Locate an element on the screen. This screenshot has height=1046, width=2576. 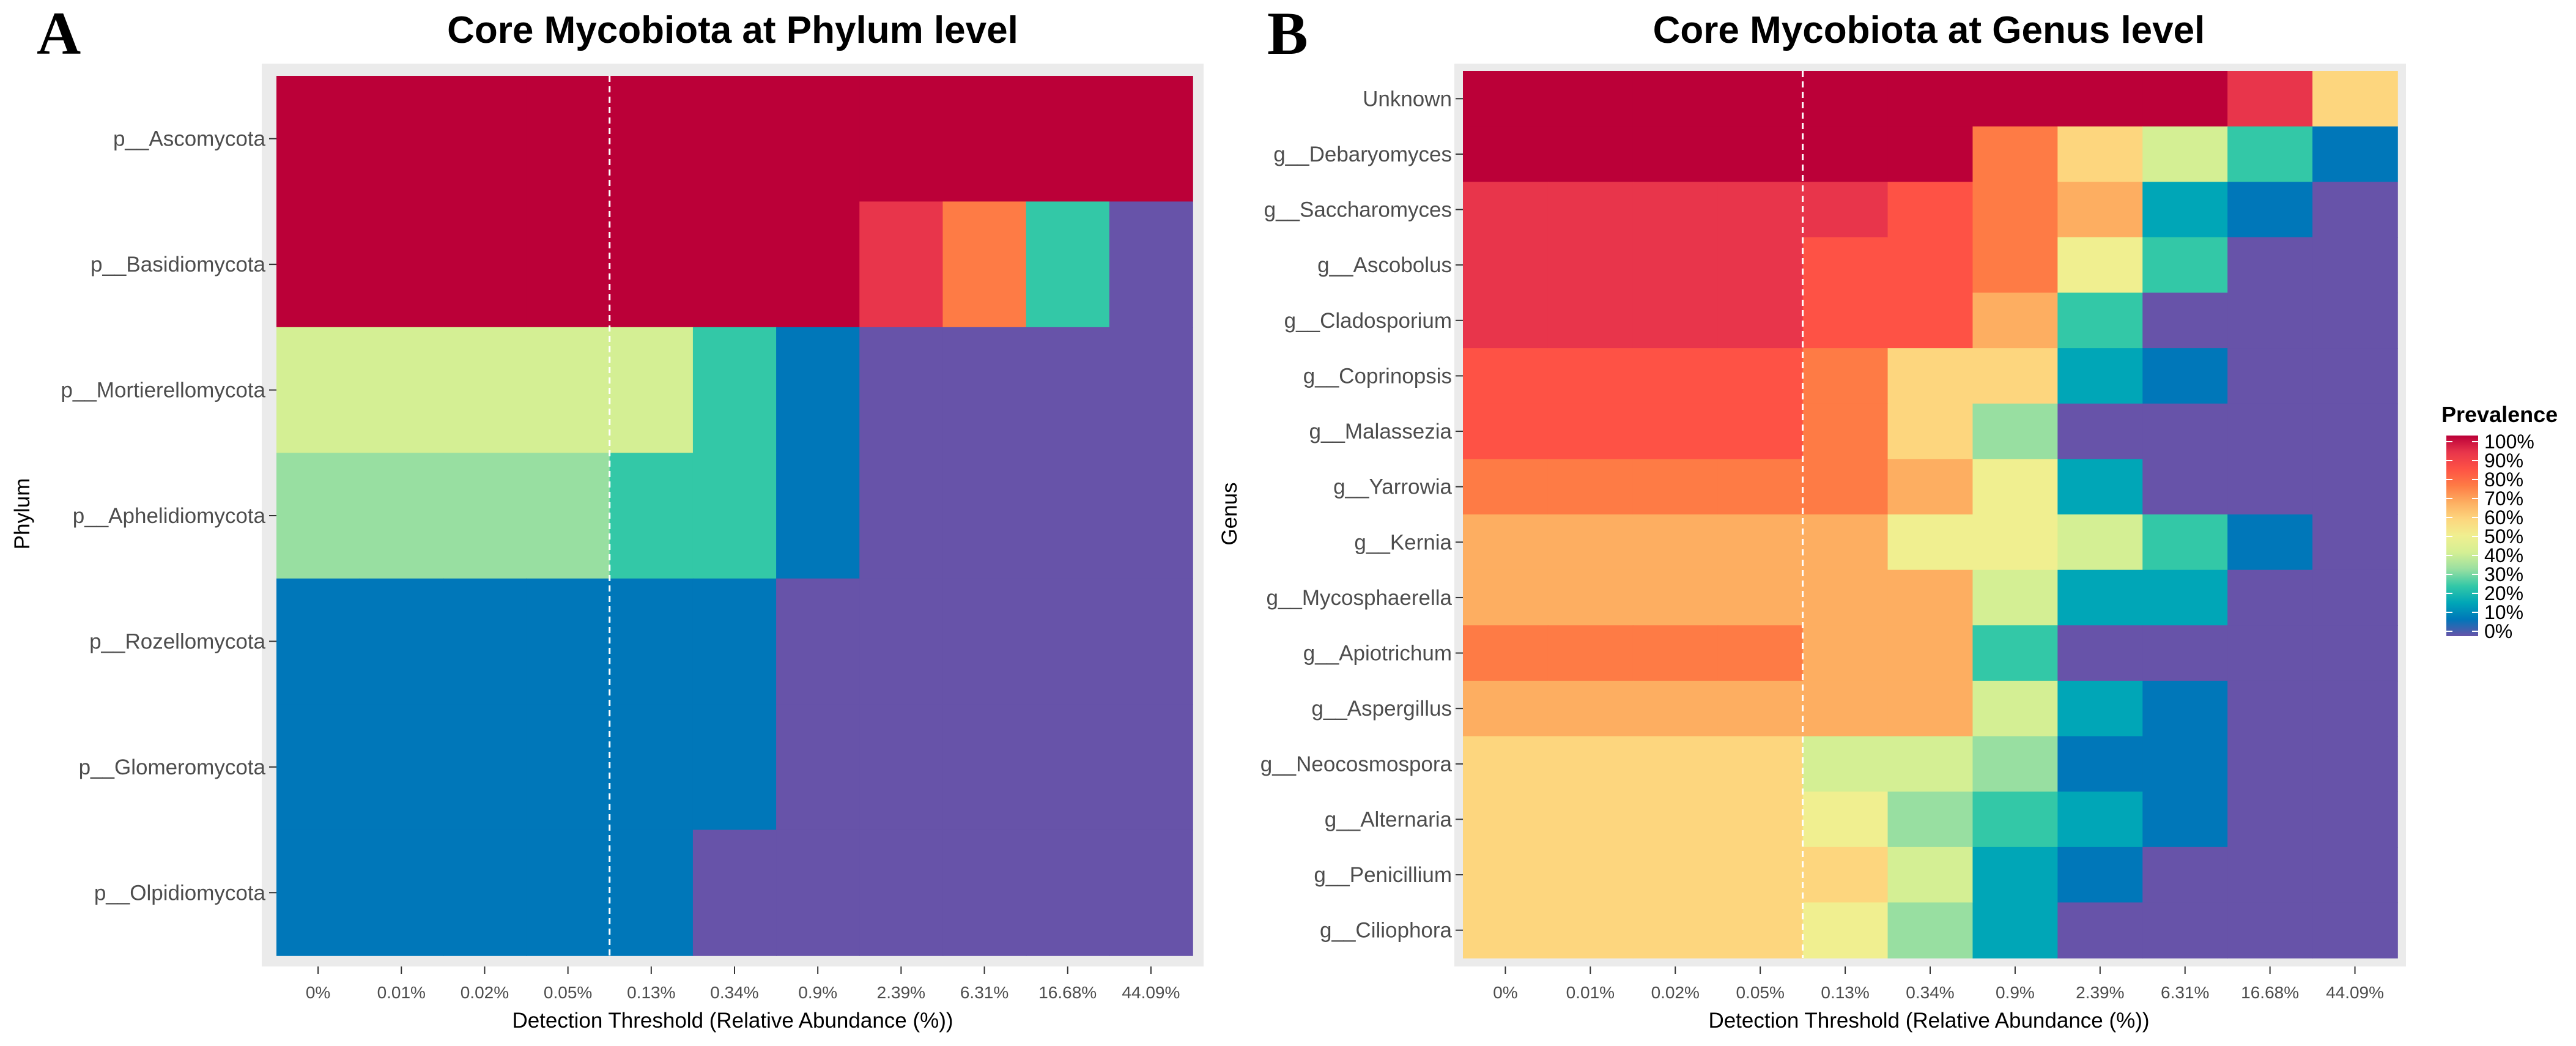
x-tick-label-a-8: 6.31% is located at coordinates (984, 992).